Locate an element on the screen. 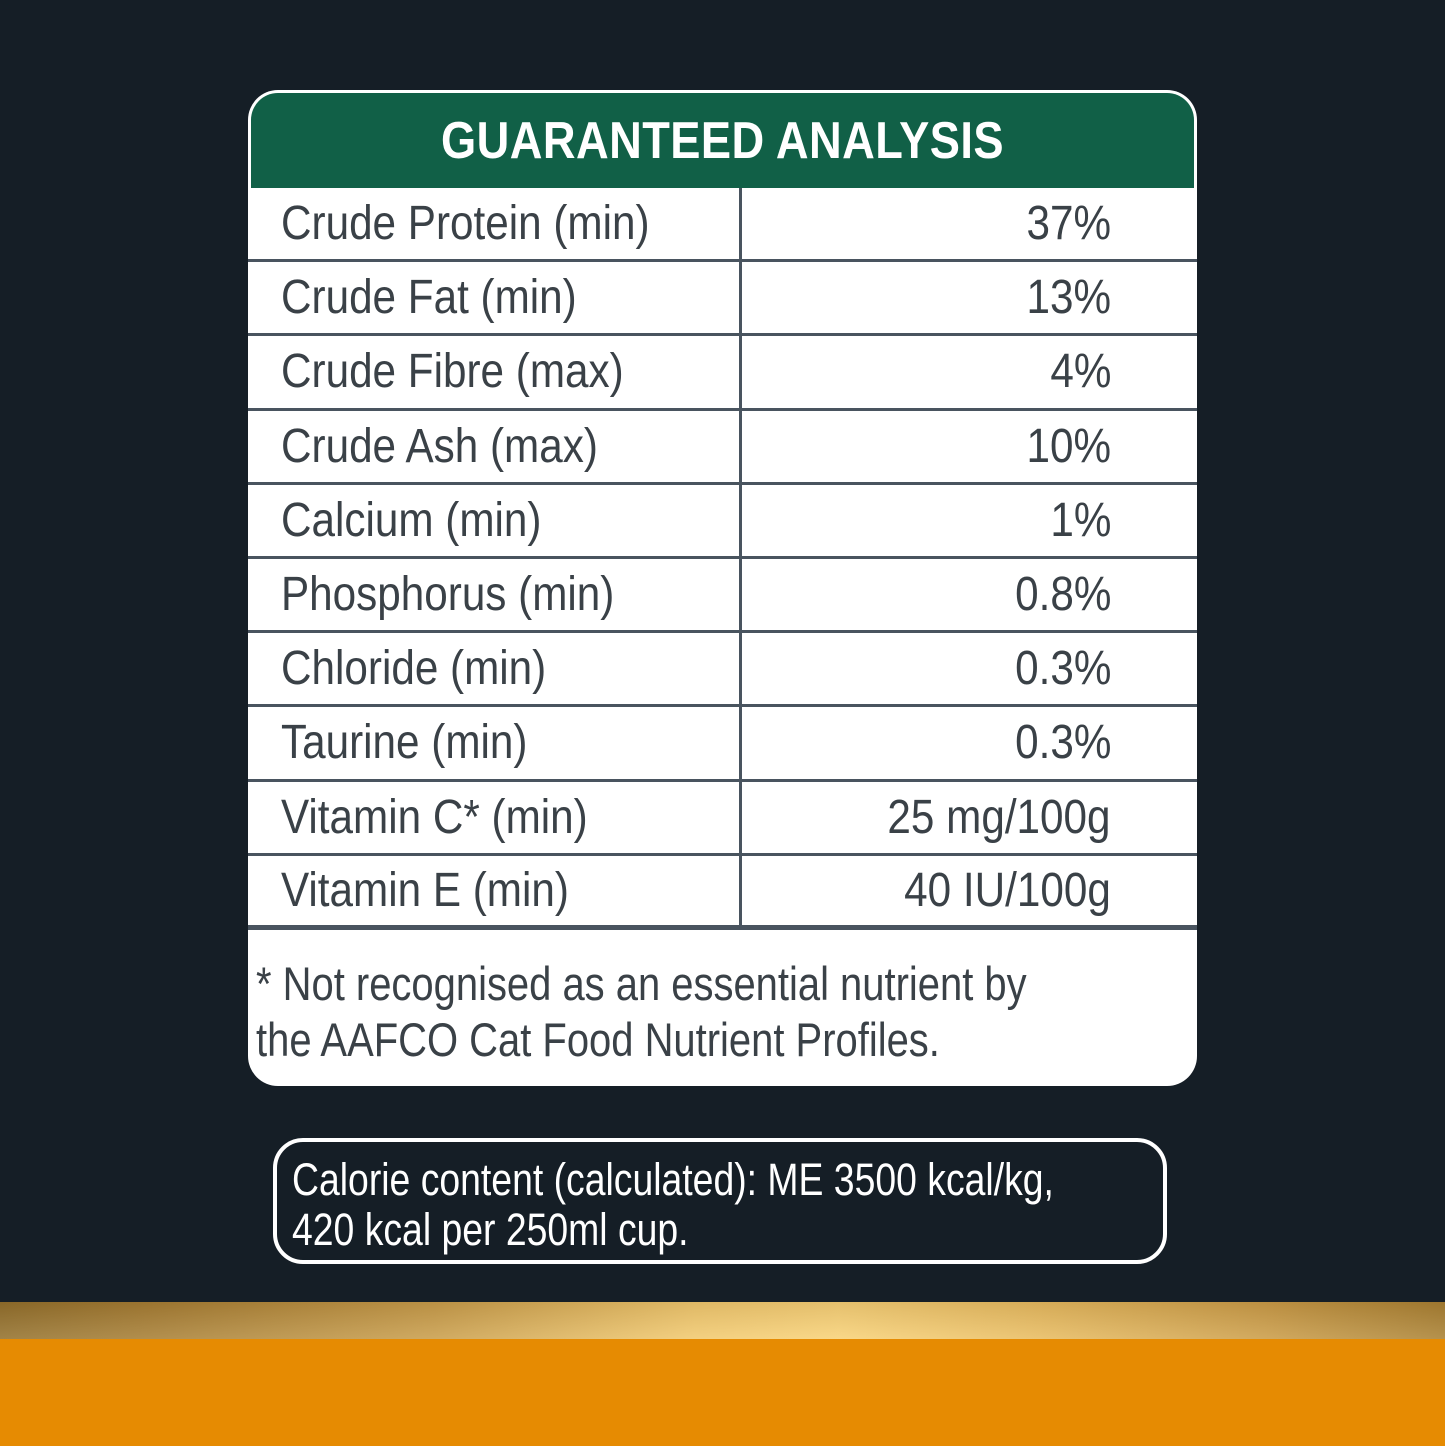  gold-gradient-band is located at coordinates (722, 1320).